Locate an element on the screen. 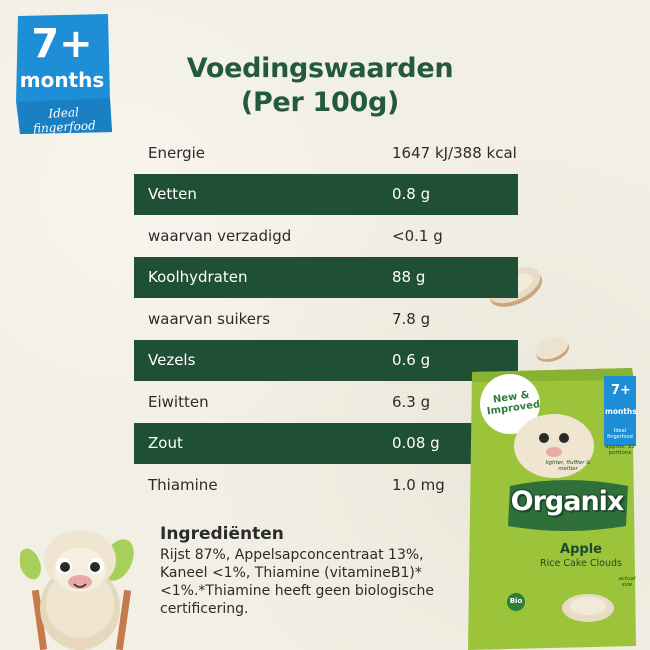  nutrient-value: 7.8 g is located at coordinates (411, 318).